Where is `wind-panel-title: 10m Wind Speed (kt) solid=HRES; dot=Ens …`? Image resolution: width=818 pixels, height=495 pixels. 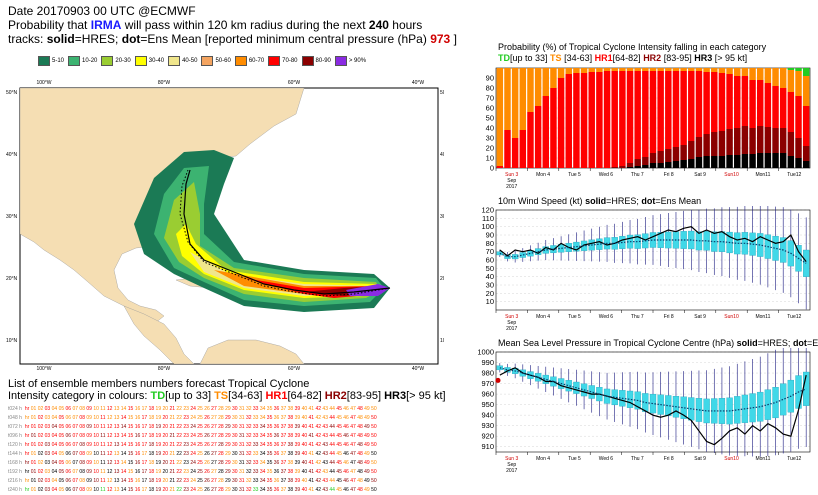
wind-panel-title: 10m Wind Speed (kt) solid=HRES; dot=Ens … is located at coordinates (599, 201).